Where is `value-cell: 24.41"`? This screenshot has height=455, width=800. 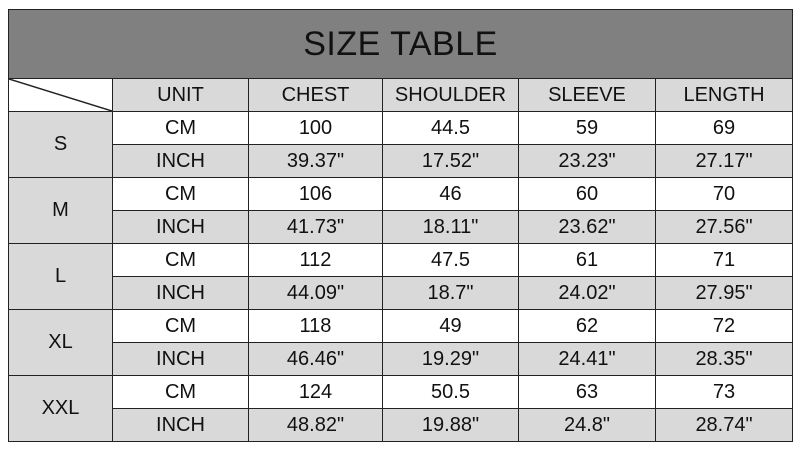 value-cell: 24.41" is located at coordinates (587, 359).